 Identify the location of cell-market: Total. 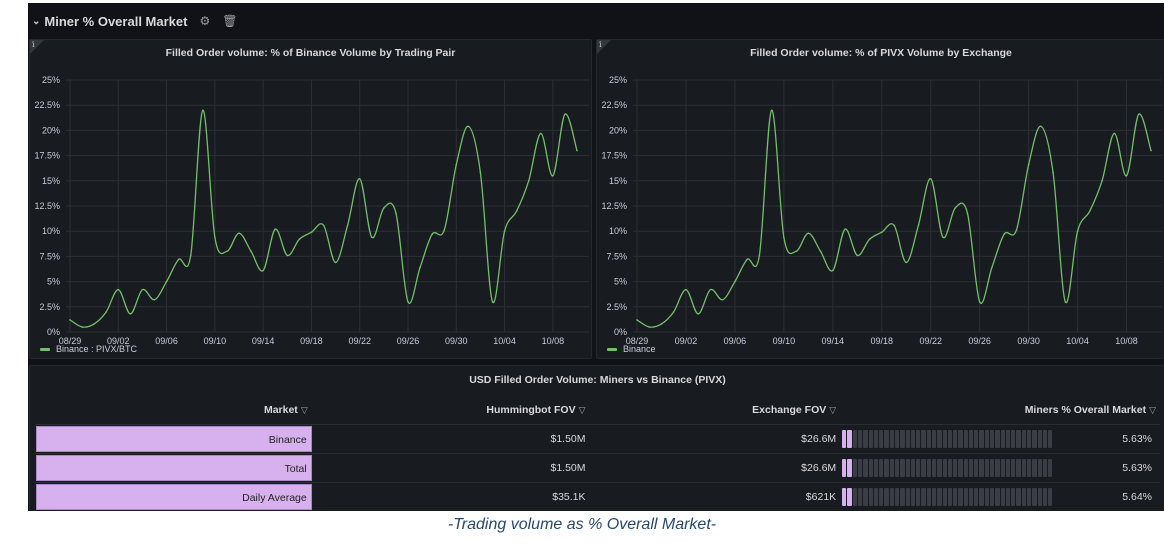
(174, 468).